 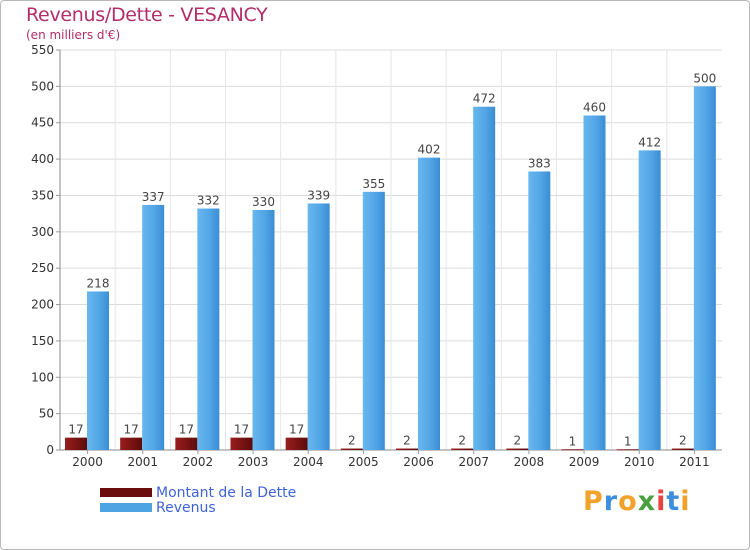 I want to click on x-tick-label: 2000, so click(x=87, y=462).